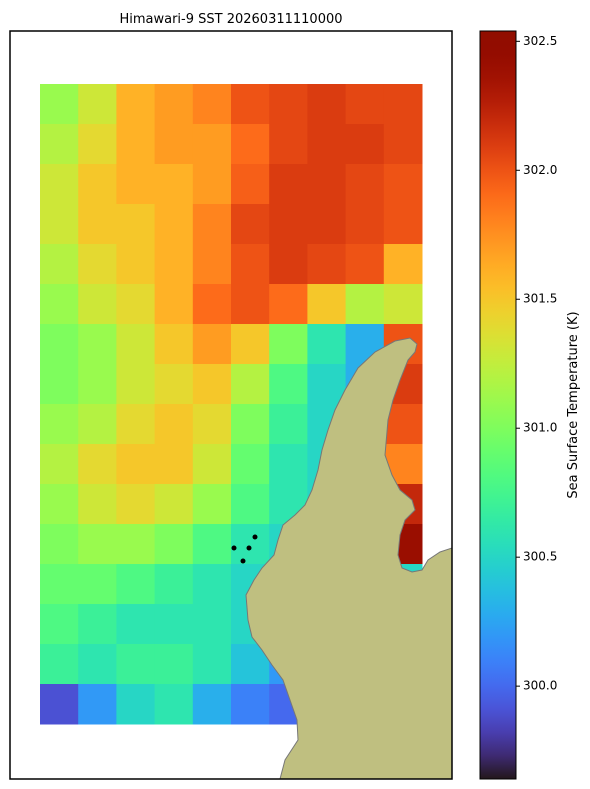  What do you see at coordinates (540, 686) in the screenshot?
I see `colorbar-tick-label: 300.0` at bounding box center [540, 686].